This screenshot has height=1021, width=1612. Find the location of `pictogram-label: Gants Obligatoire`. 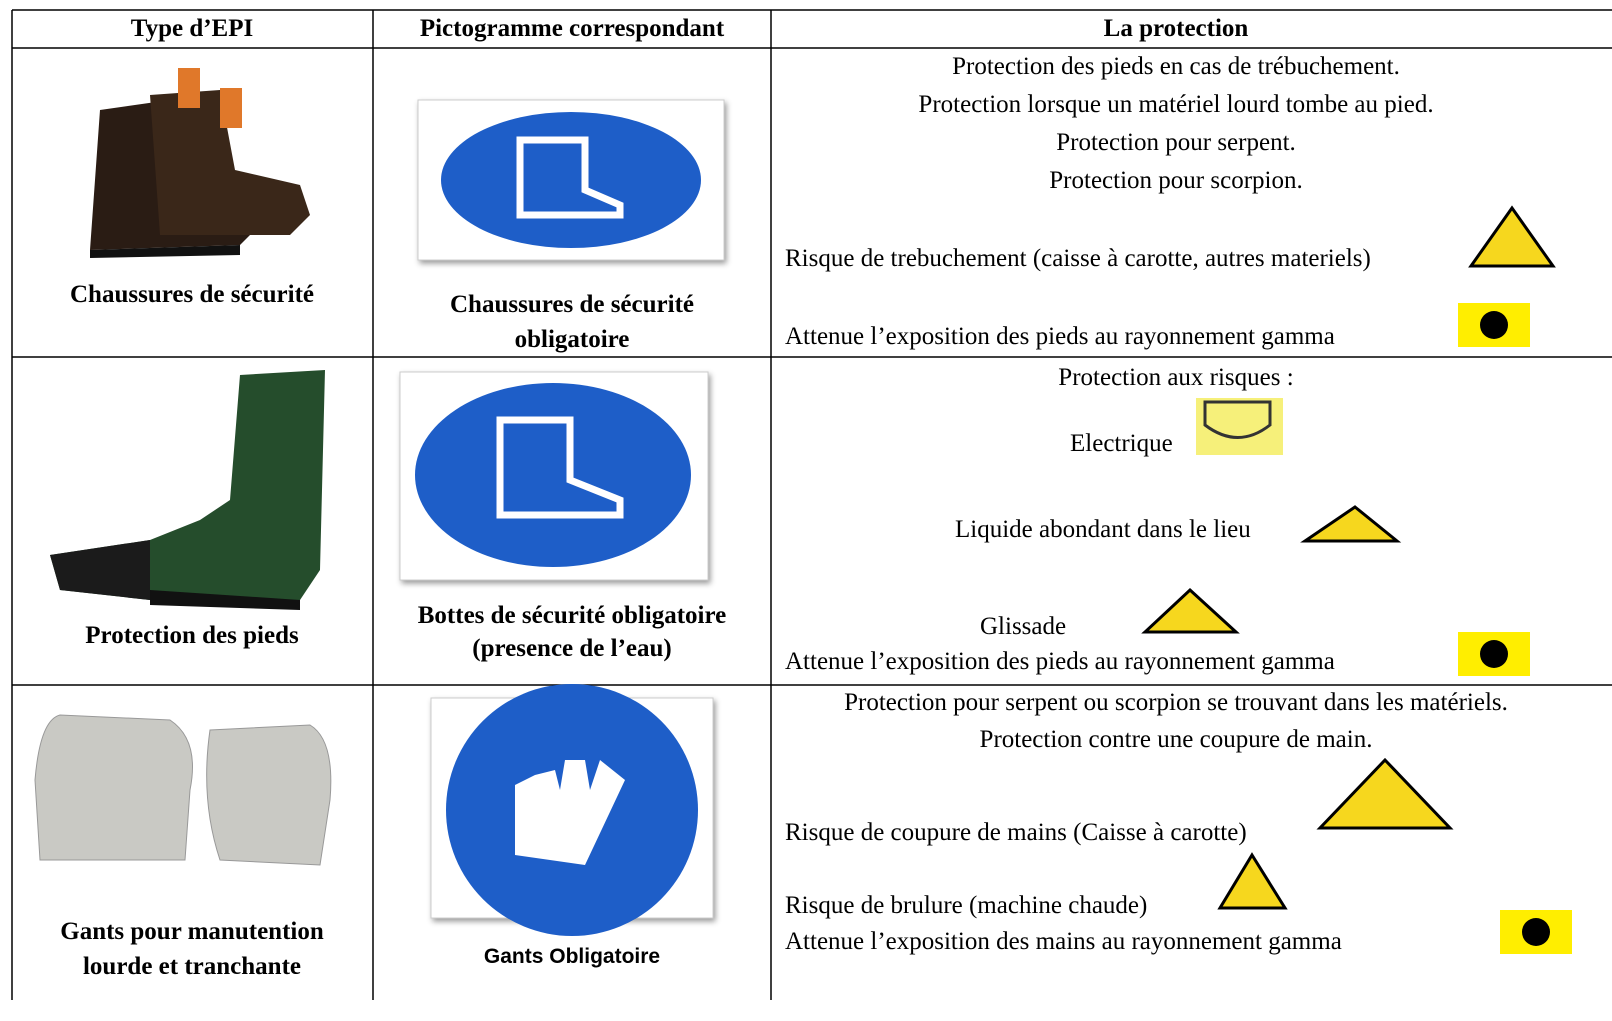

pictogram-label: Gants Obligatoire is located at coordinates (572, 956).